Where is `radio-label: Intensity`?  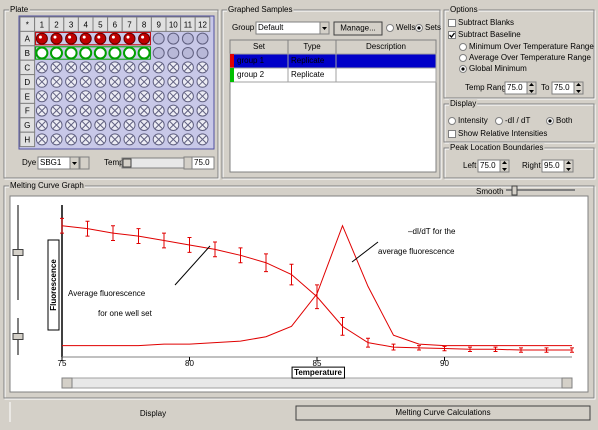 radio-label: Intensity is located at coordinates (473, 120).